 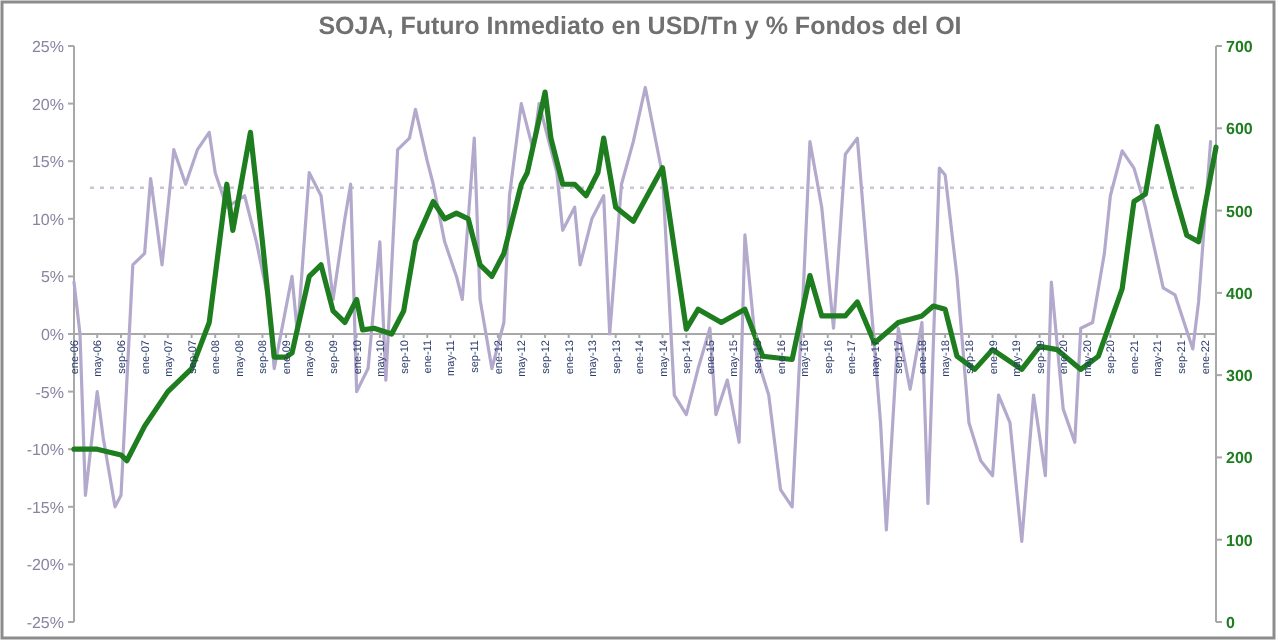 What do you see at coordinates (47, 162) in the screenshot?
I see `y-tick-label: 15%` at bounding box center [47, 162].